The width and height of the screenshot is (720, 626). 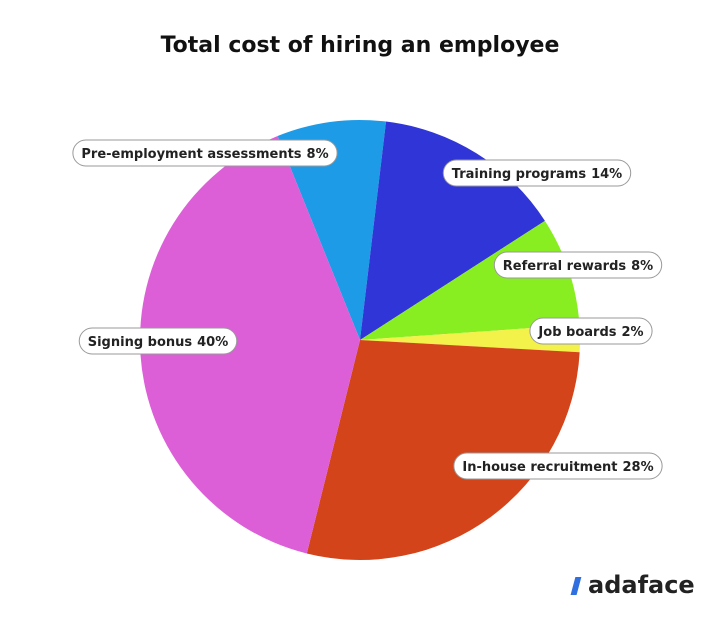 I want to click on chart-title: Total cost of hiring an employee, so click(x=360, y=45).